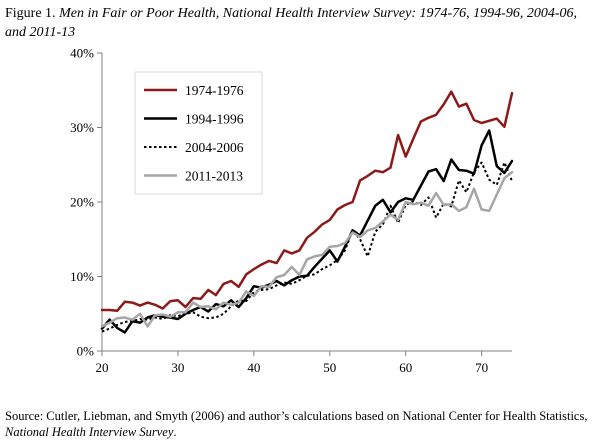 The image size is (604, 448). What do you see at coordinates (86, 351) in the screenshot?
I see `y-tick-label: 0%` at bounding box center [86, 351].